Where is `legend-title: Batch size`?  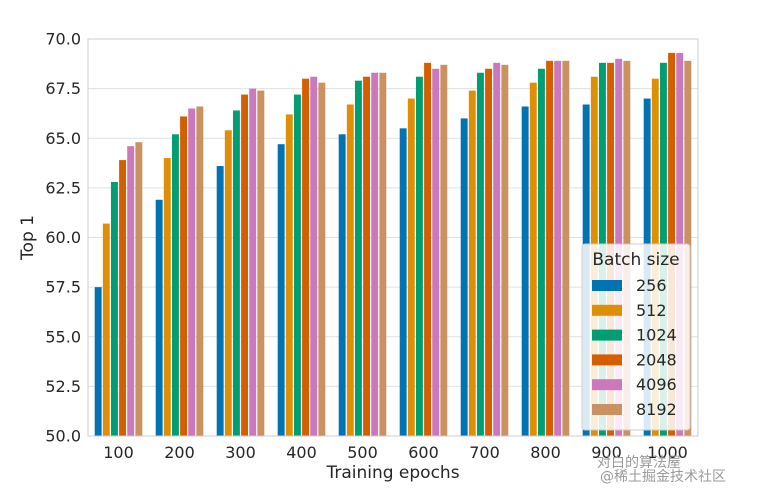 legend-title: Batch size is located at coordinates (635, 260).